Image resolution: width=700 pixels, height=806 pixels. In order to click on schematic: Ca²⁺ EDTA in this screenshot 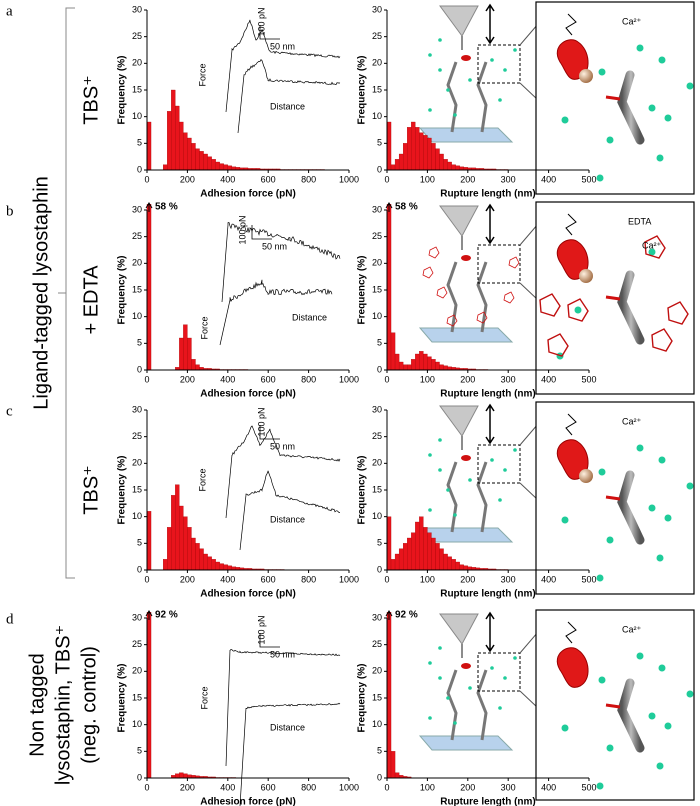, I will do `click(556, 298)`.